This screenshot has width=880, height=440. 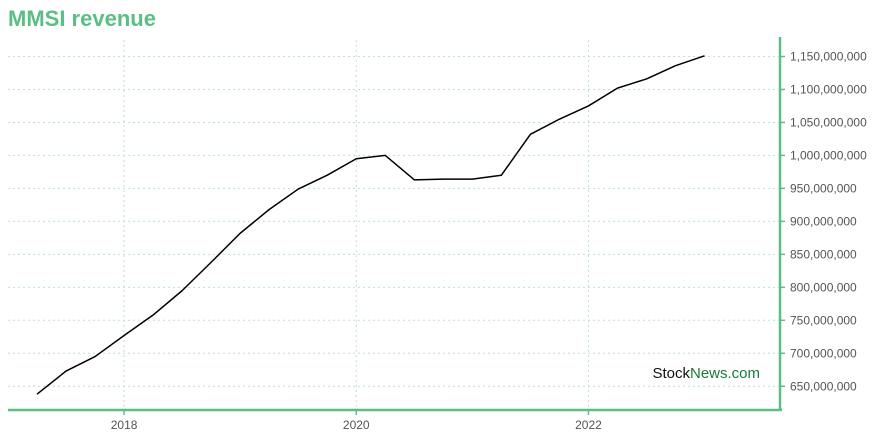 I want to click on y-tick-label: 1,050,000,000, so click(x=828, y=122).